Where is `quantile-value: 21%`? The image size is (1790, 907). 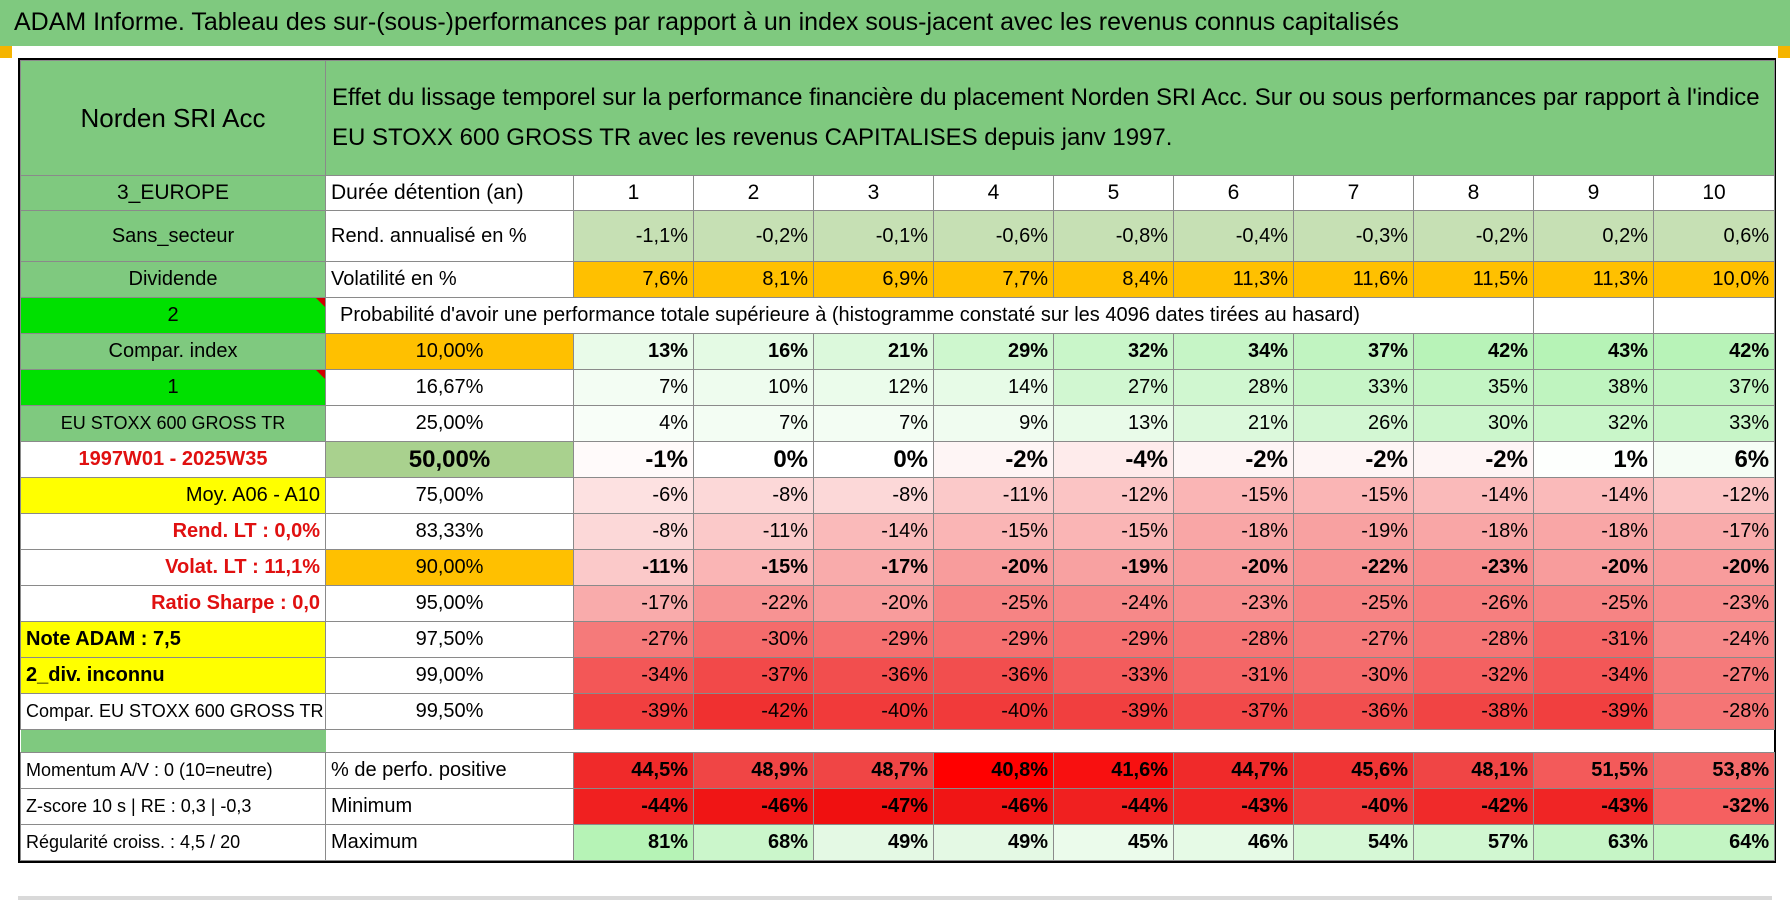 quantile-value: 21% is located at coordinates (873, 351).